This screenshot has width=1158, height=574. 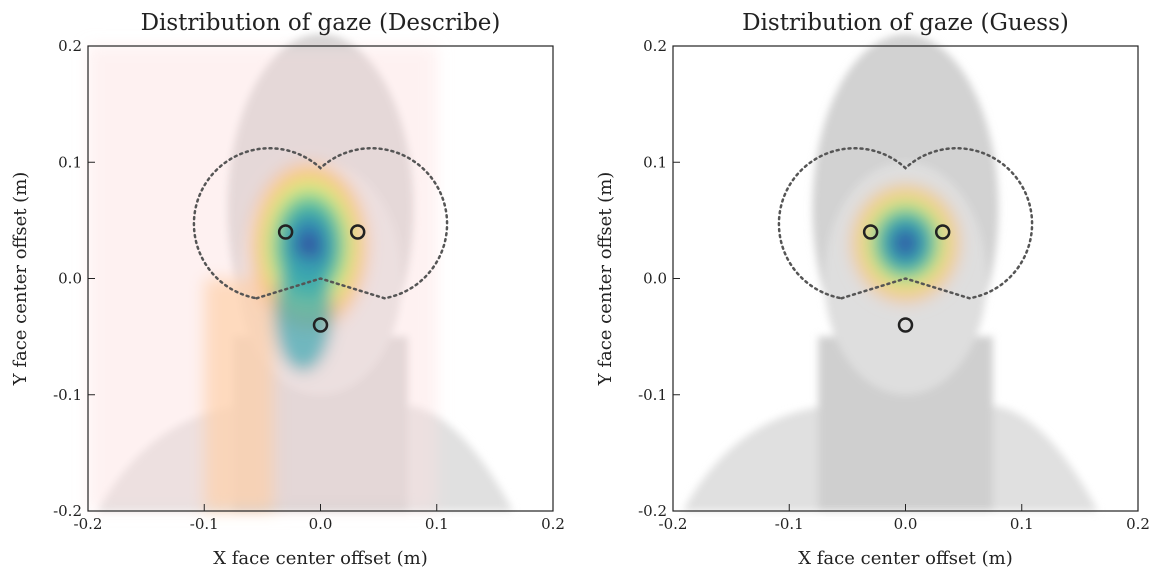 I want to click on heatmap, so click(x=905, y=249).